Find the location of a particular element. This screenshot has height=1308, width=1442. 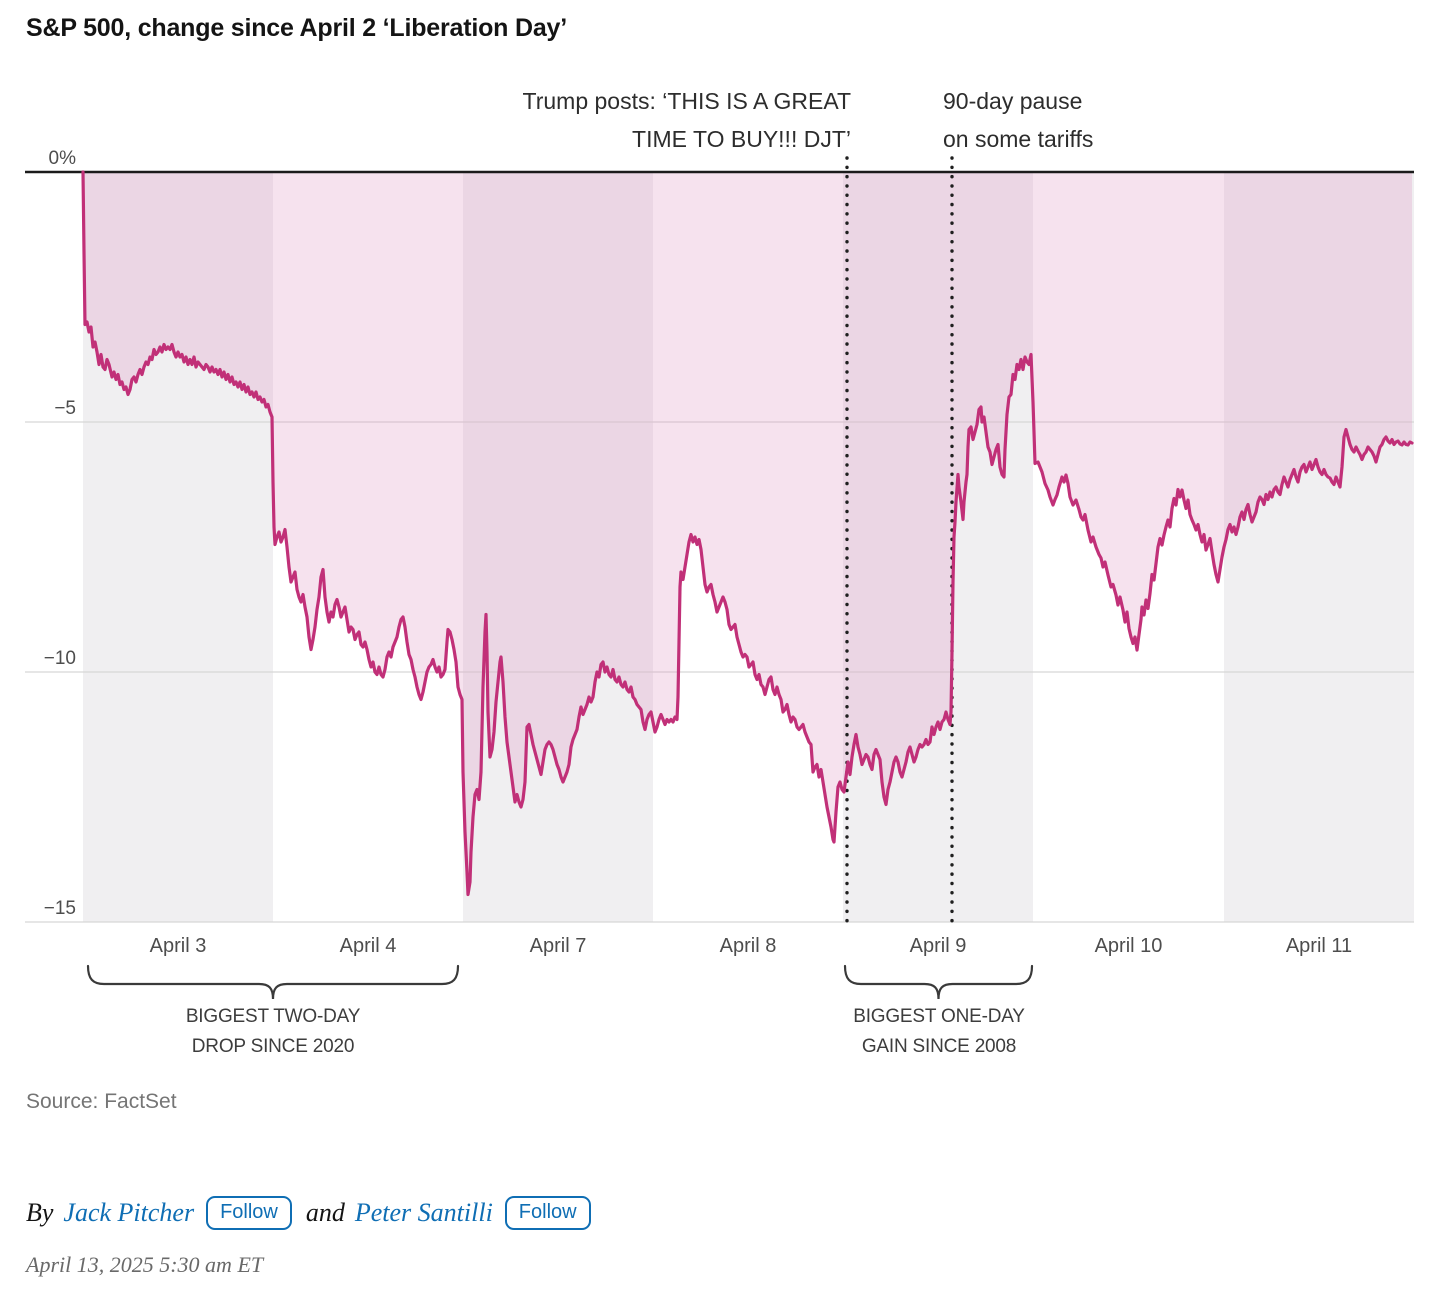

x-tick-label: April 10 is located at coordinates (1129, 946).